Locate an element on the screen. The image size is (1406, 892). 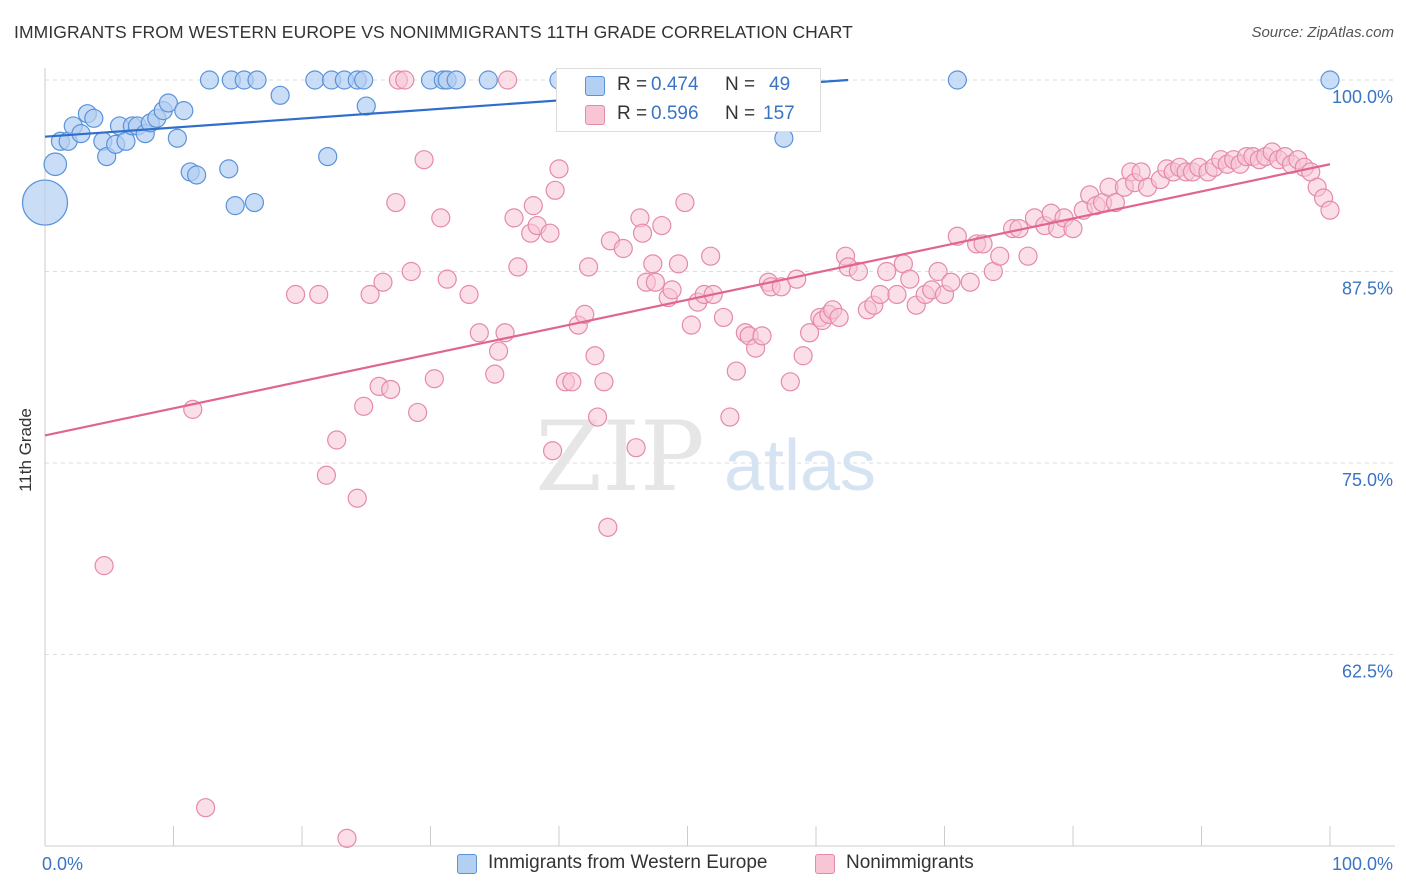
legend-n-value-blue: 49 is located at coordinates (780, 84).